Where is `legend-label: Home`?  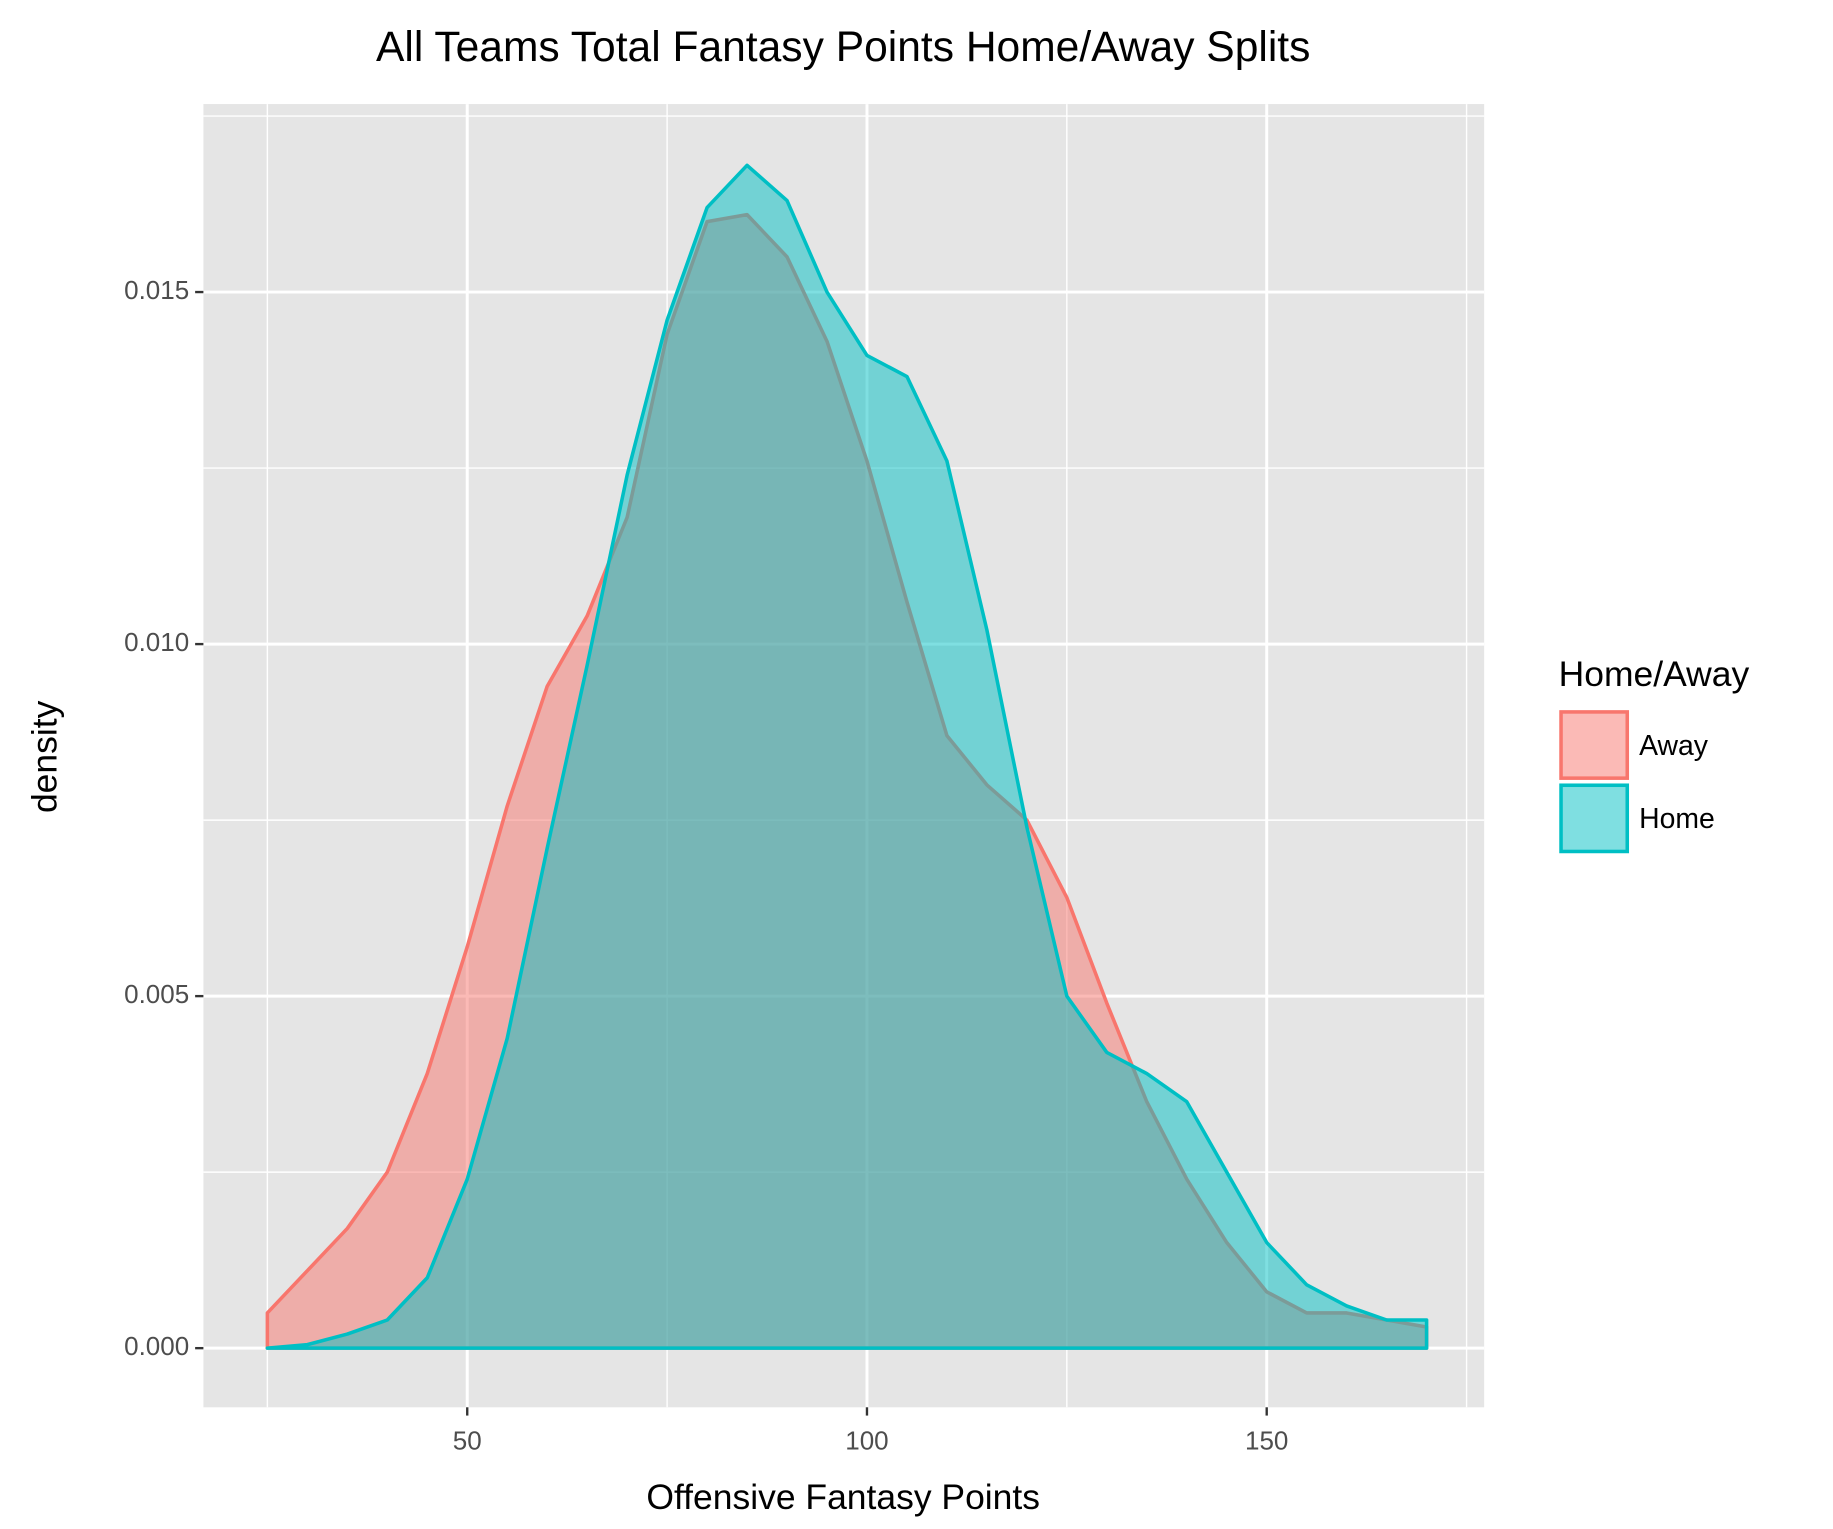 legend-label: Home is located at coordinates (1677, 819).